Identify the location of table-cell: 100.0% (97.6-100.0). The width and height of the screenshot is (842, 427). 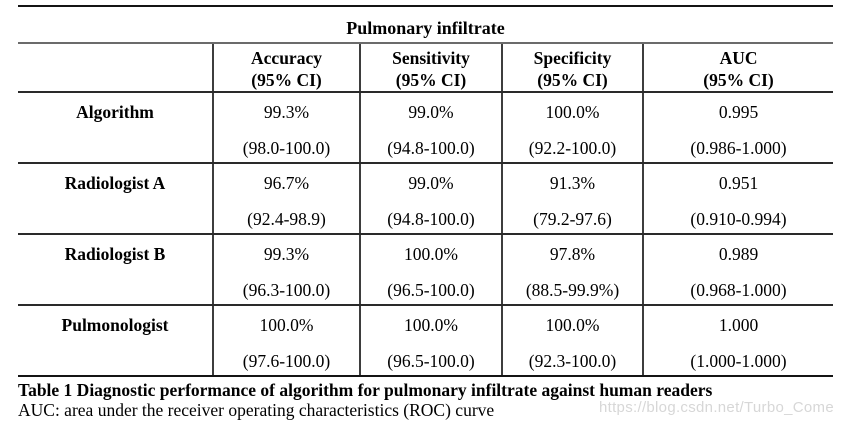
(286, 341).